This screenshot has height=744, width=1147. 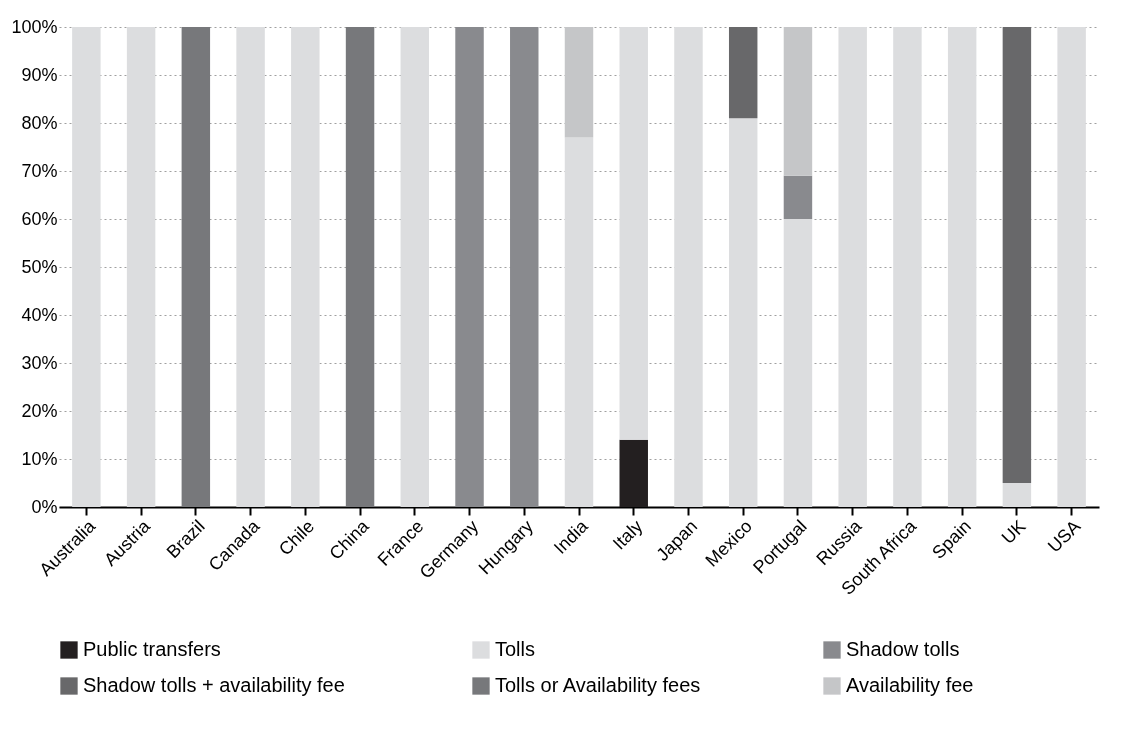 I want to click on legend-label: Shadow tolls + availability fee, so click(x=214, y=685).